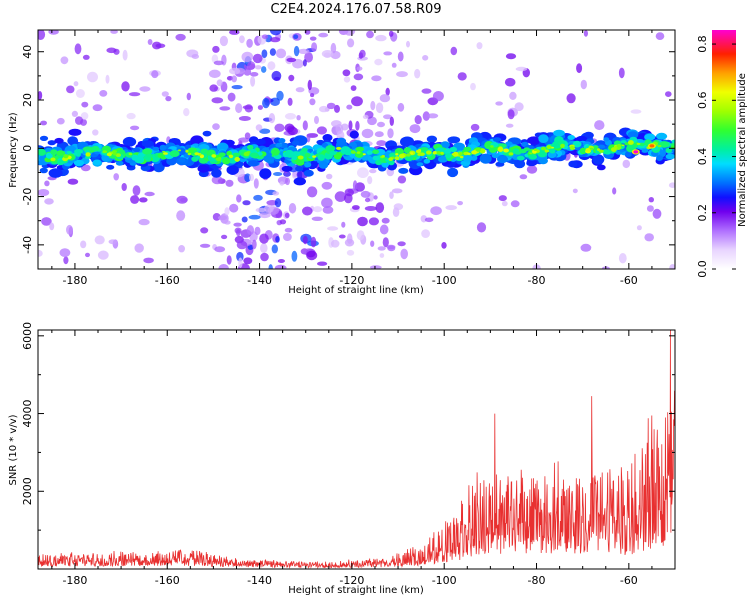 This screenshot has height=600, width=750. What do you see at coordinates (444, 280) in the screenshot?
I see `x-tick-label: -100` at bounding box center [444, 280].